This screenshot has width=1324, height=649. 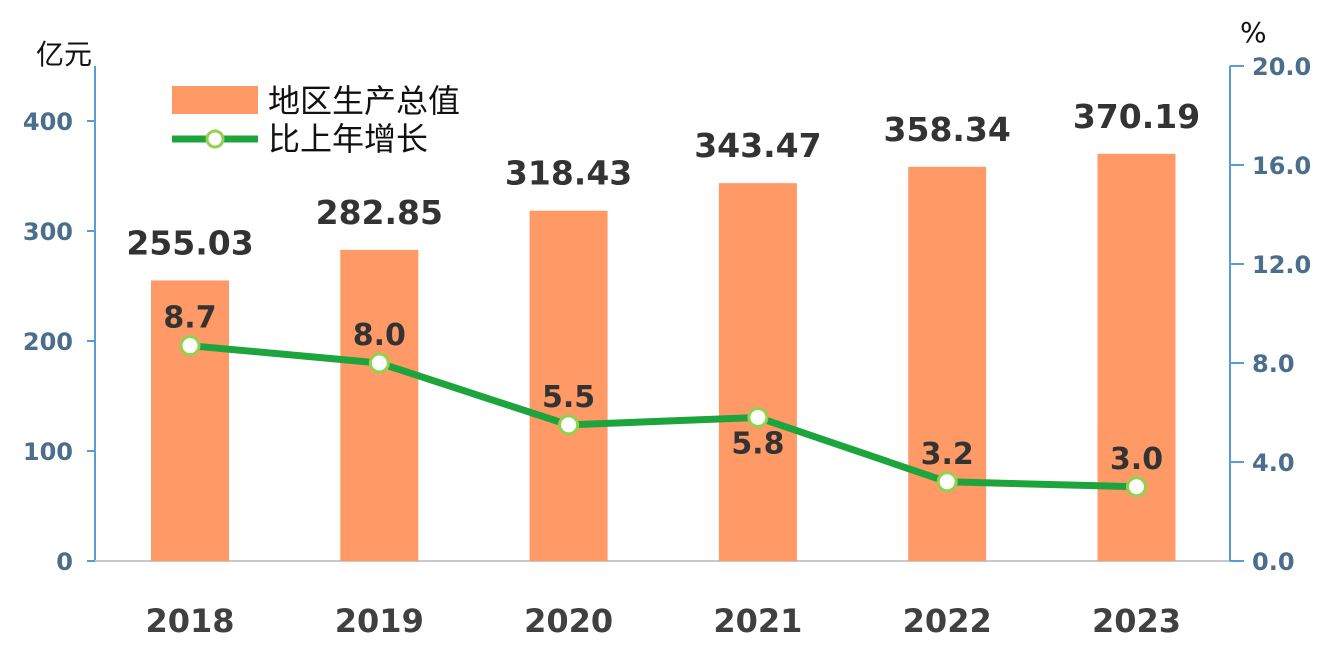 I want to click on right-tick-label: 8.0, so click(x=1273, y=364).